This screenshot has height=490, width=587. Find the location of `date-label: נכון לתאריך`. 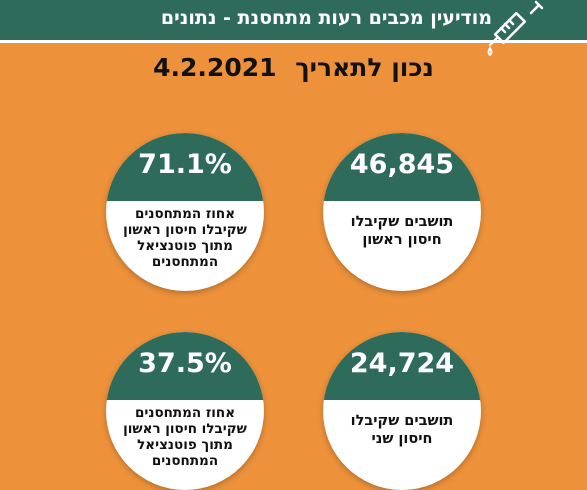

date-label: נכון לתאריך is located at coordinates (364, 67).